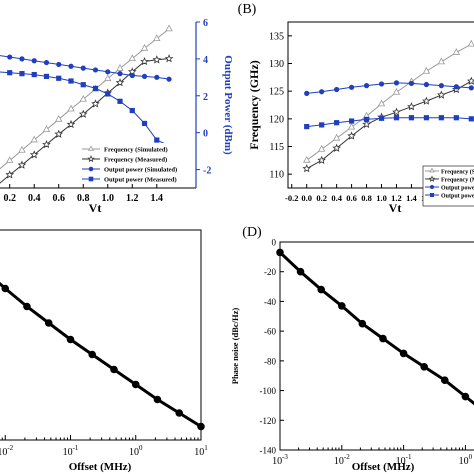 This screenshot has height=474, width=474. What do you see at coordinates (100, 467) in the screenshot?
I see `panel-c-x-axis-label: Offset (MHz)` at bounding box center [100, 467].